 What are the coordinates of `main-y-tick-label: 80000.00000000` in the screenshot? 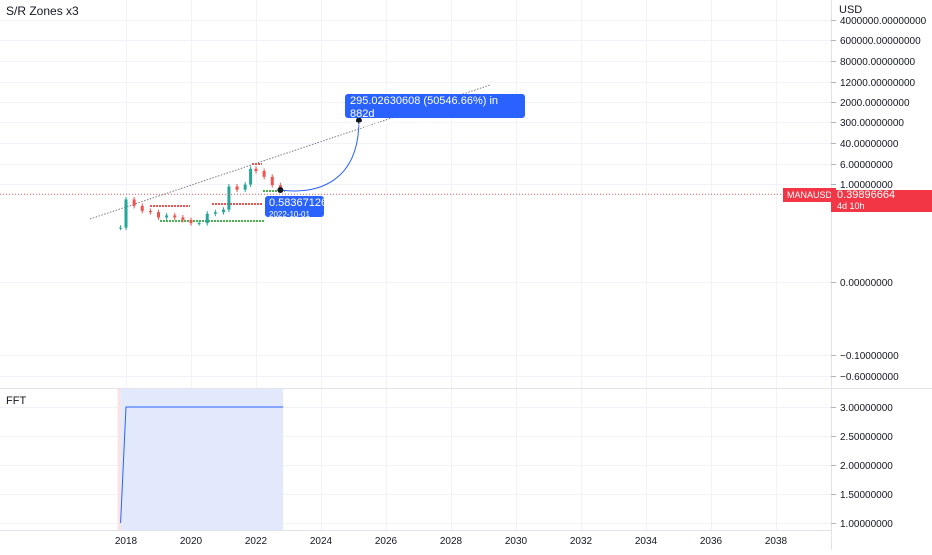 It's located at (878, 62).